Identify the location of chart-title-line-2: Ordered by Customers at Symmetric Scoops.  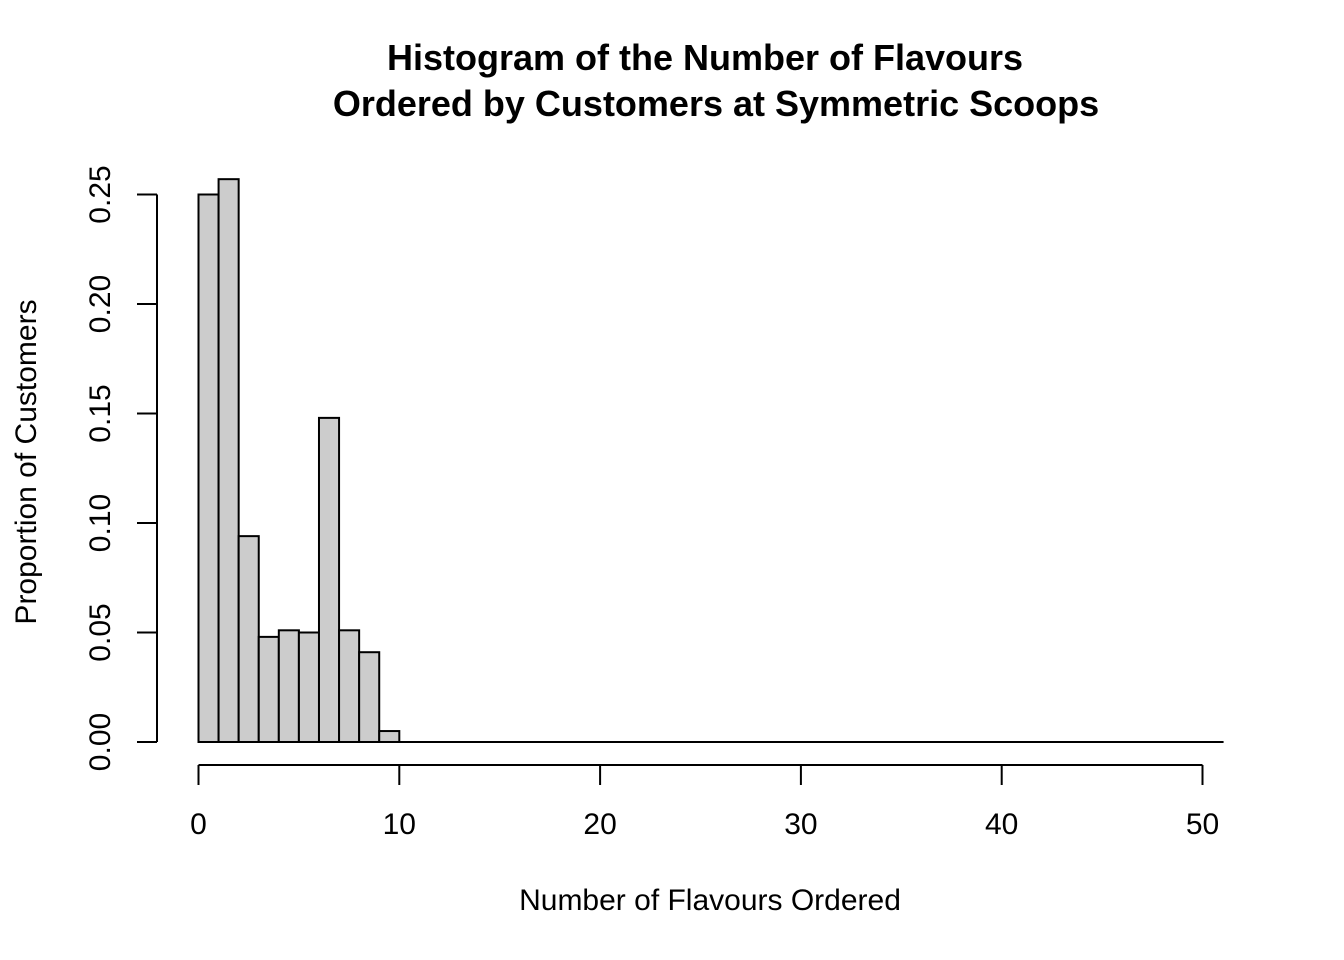
(716, 103).